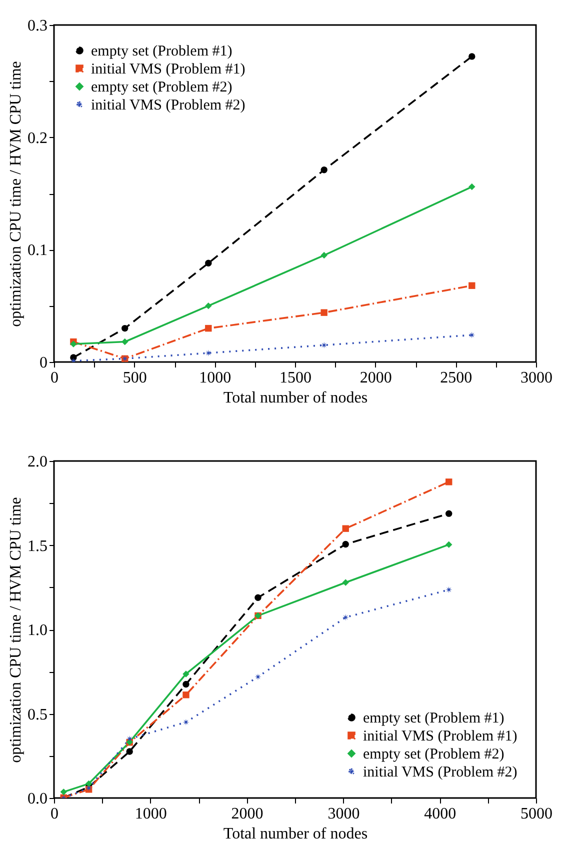  Describe the element at coordinates (38, 630) in the screenshot. I see `y-tick-label: 1.0` at that location.